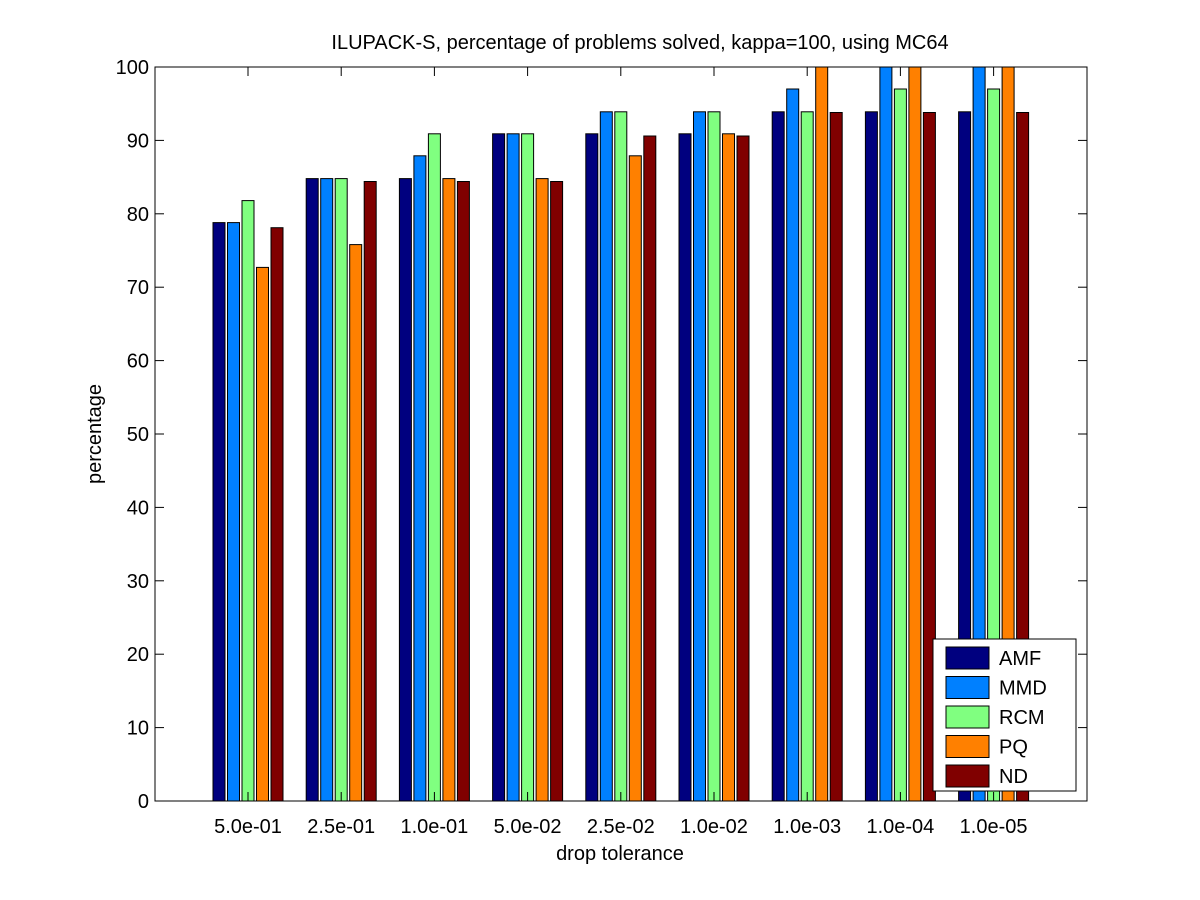 Image resolution: width=1200 pixels, height=900 pixels. What do you see at coordinates (434, 827) in the screenshot?
I see `x-tick-label: 1.0e-01` at bounding box center [434, 827].